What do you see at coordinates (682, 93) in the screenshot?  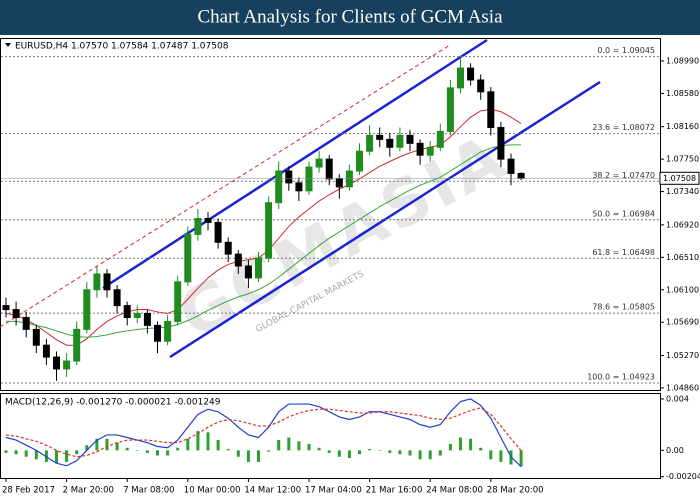 I see `y-tick-label: 1.08580` at bounding box center [682, 93].